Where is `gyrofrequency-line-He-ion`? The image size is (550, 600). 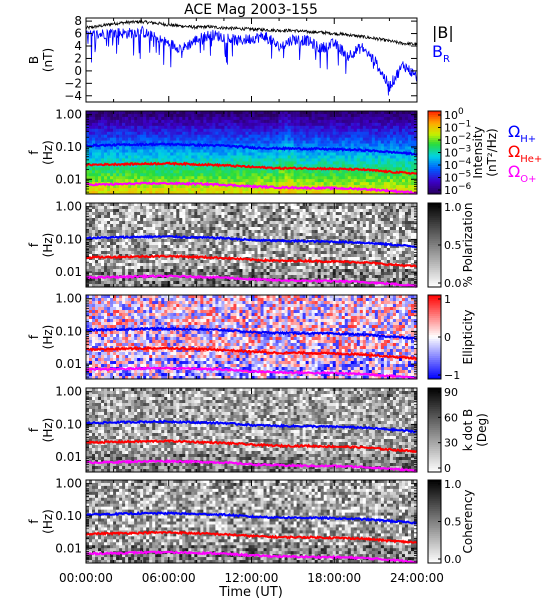
gyrofrequency-line-He-ion is located at coordinates (251, 168).